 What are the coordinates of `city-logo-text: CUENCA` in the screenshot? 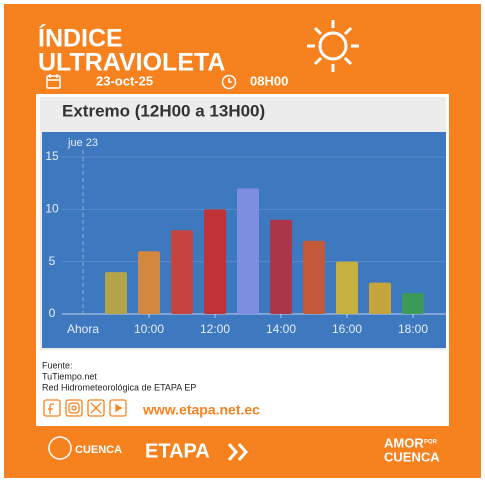 It's located at (98, 450).